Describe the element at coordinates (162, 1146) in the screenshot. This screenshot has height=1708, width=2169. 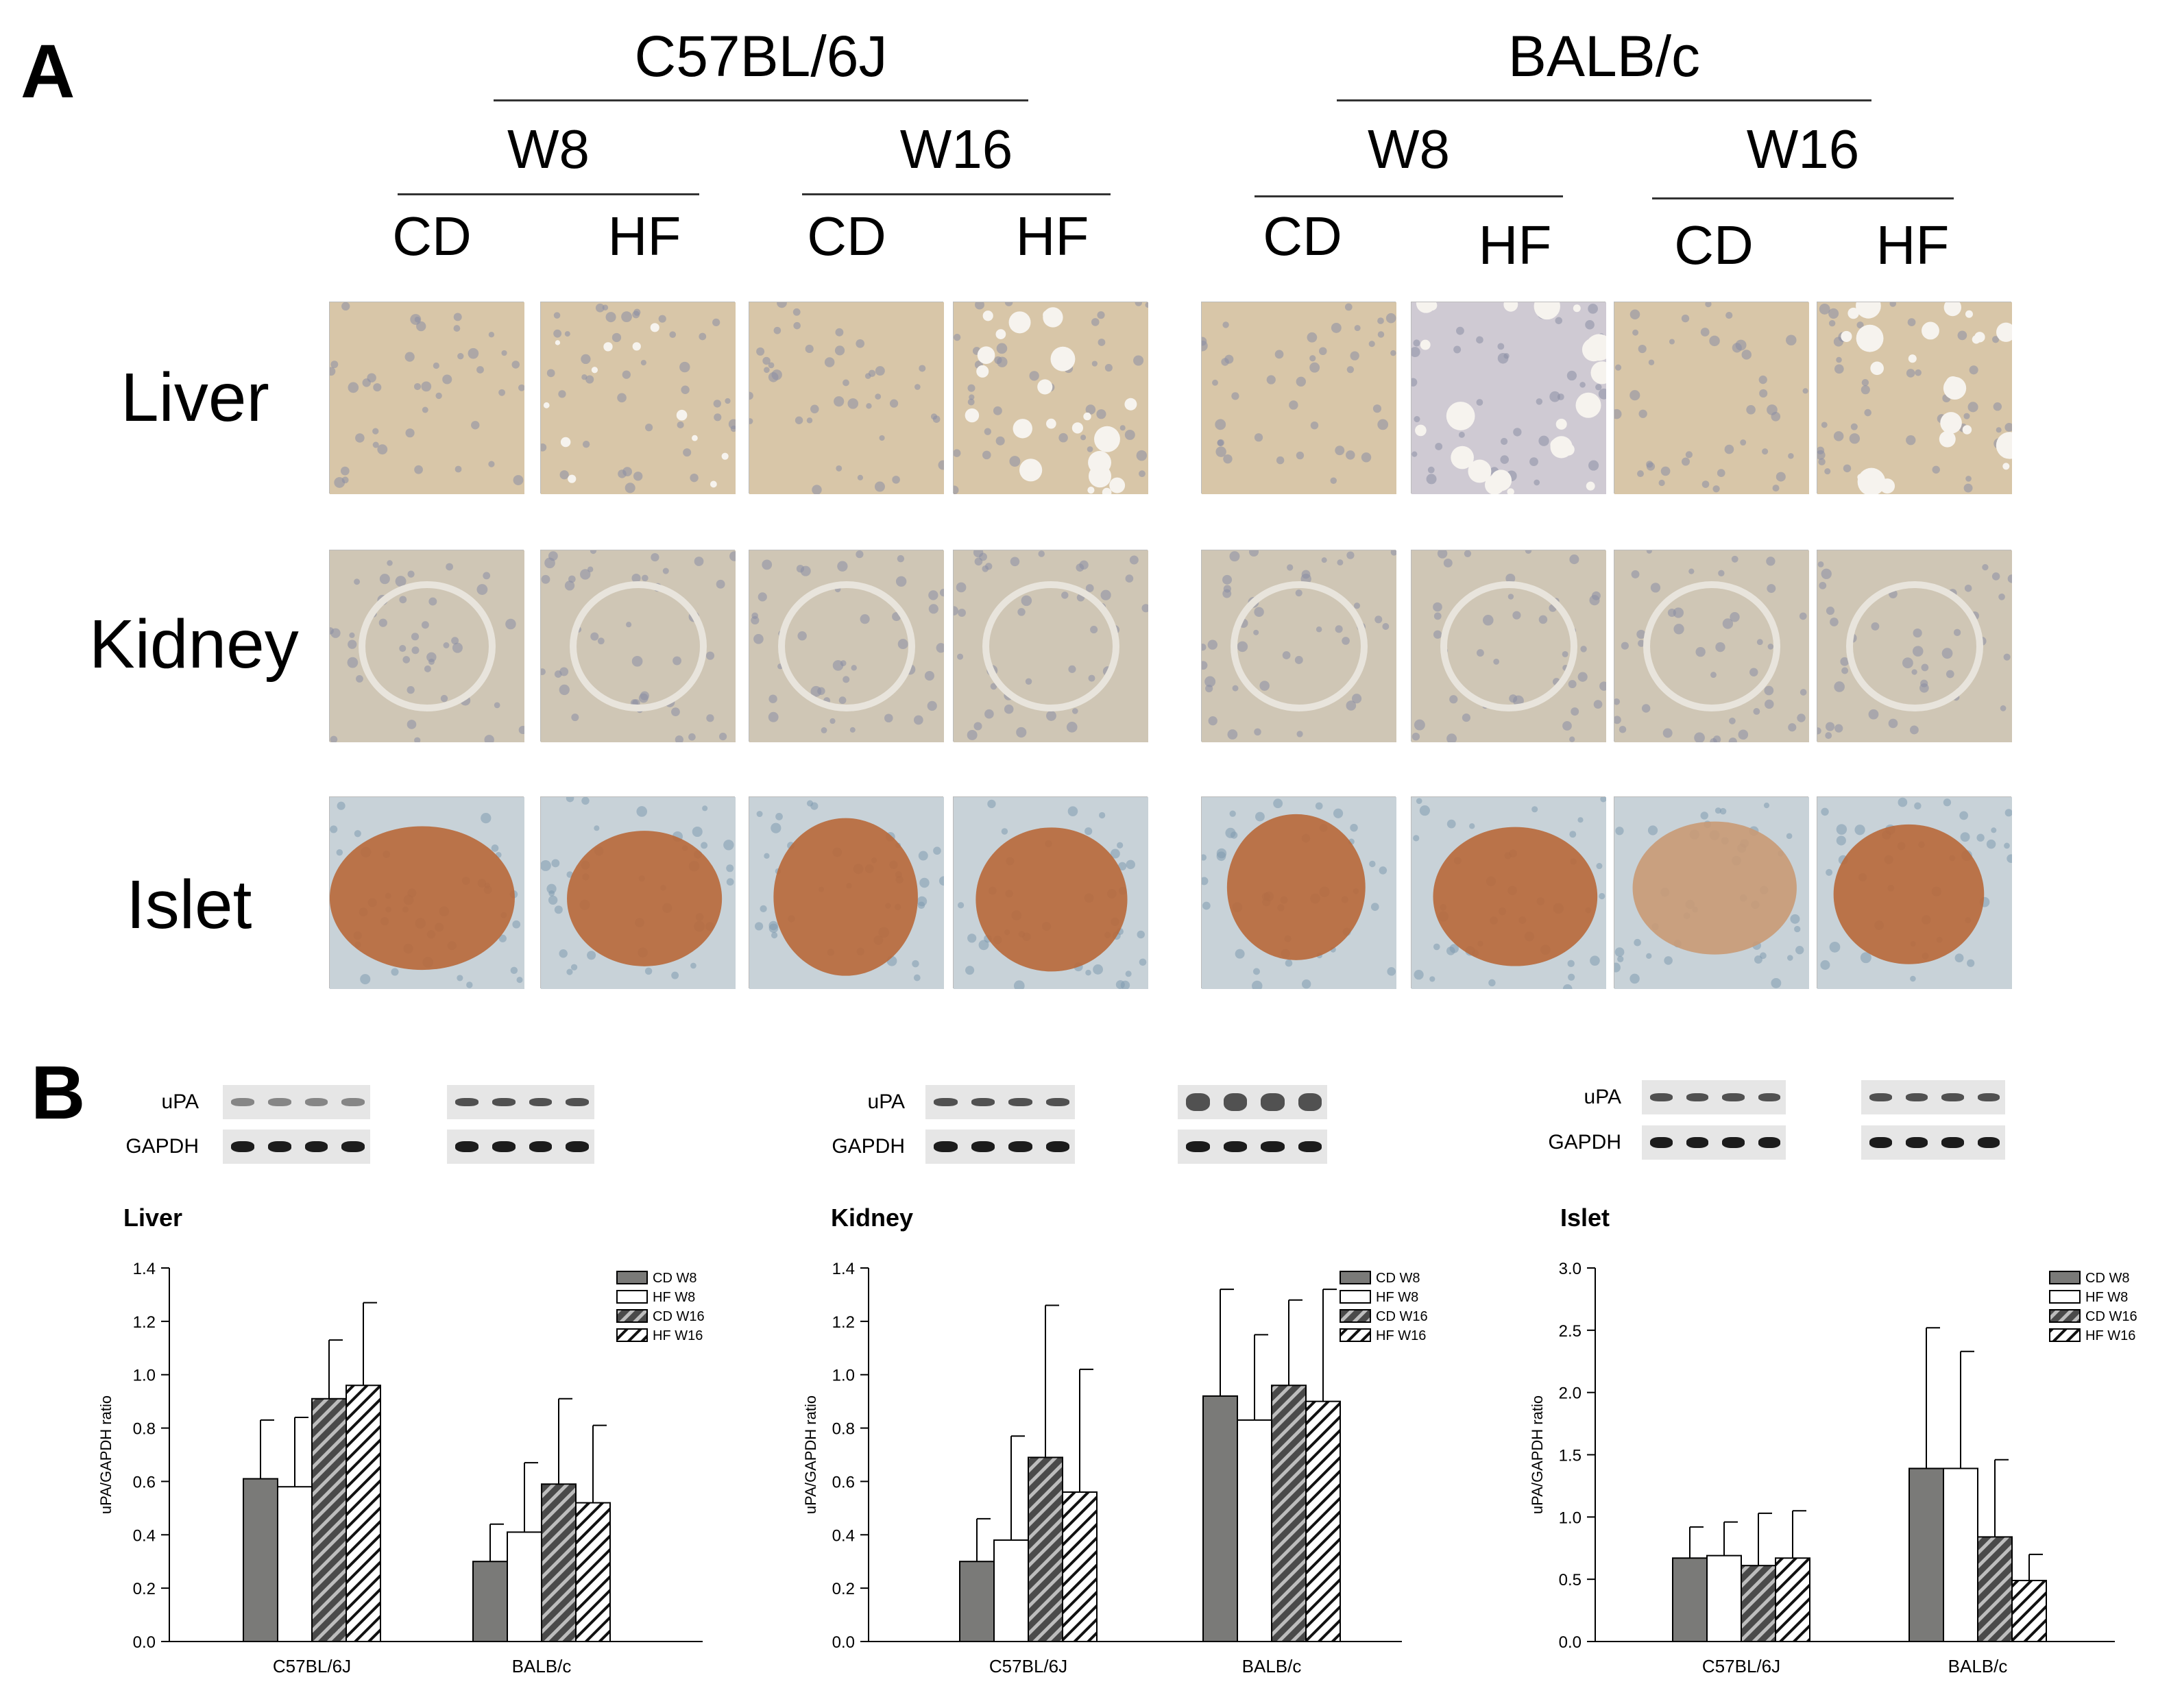
I see `blot-label-gapdh-1: GAPDH` at that location.